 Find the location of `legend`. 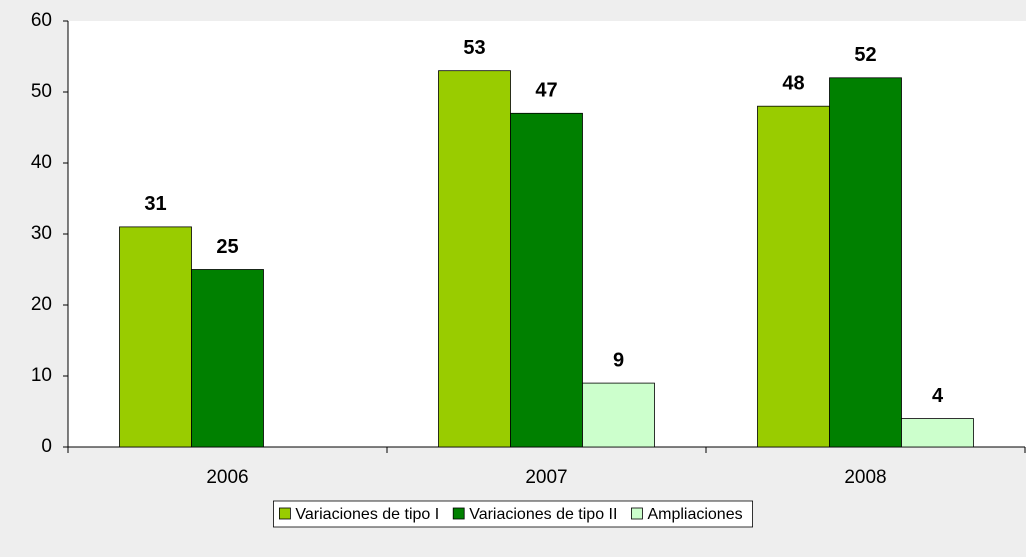

legend is located at coordinates (513, 514).